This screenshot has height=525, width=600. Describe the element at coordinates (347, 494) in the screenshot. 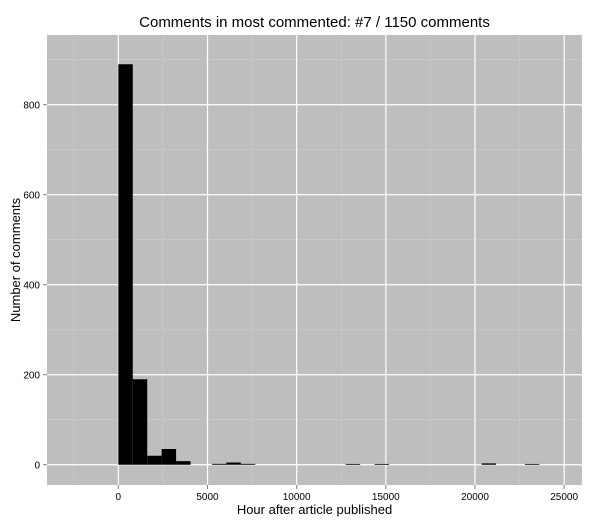

I see `x-axis: 0 5000 10000 15000 20000 25000` at that location.